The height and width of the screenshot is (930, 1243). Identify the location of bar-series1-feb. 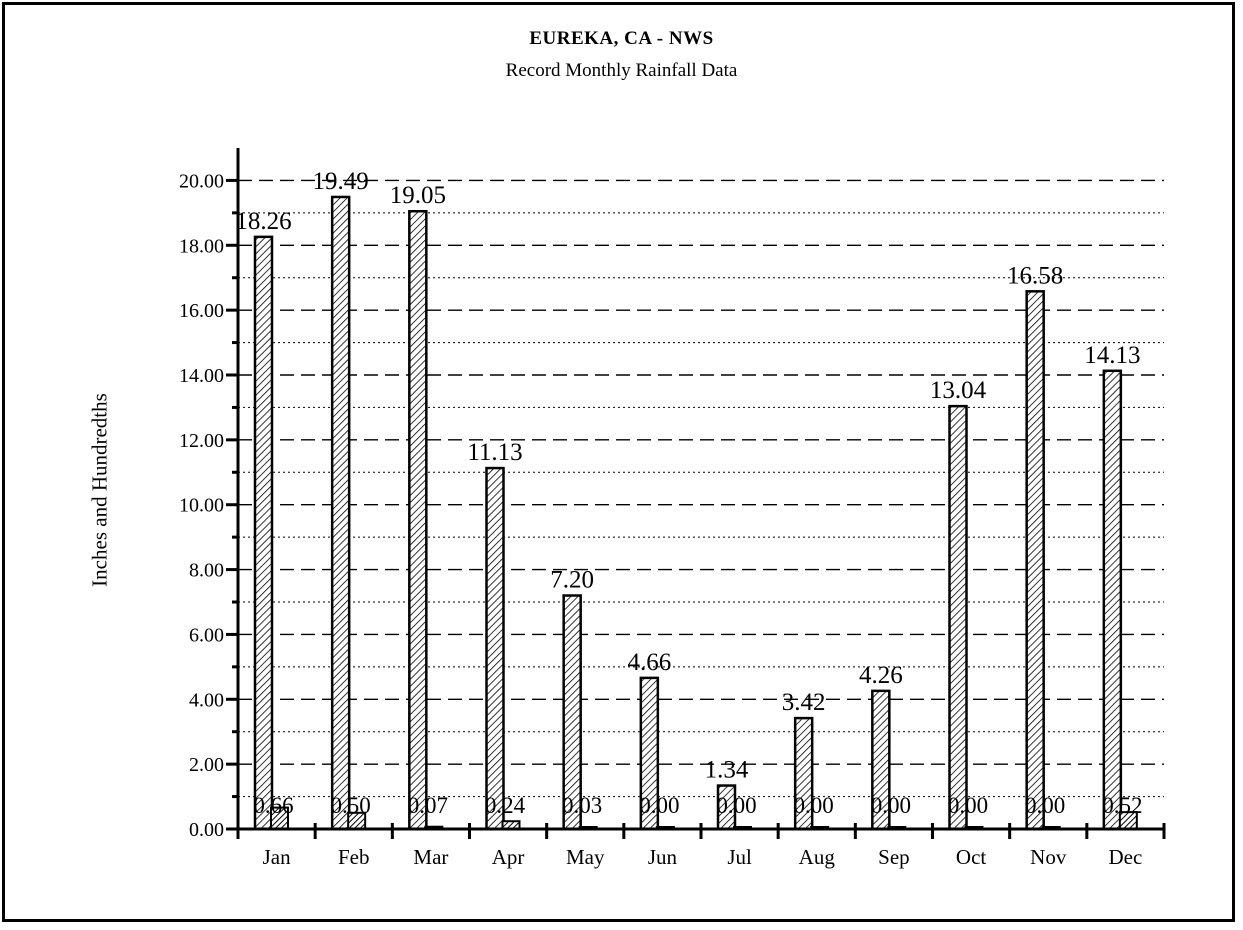
(340, 513).